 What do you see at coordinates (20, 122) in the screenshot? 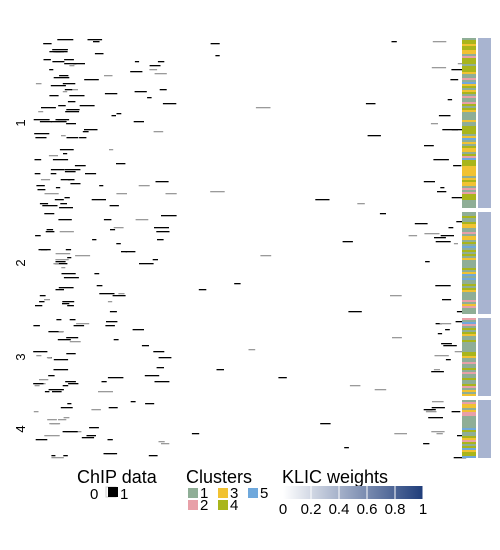
I see `row-group-label: 1` at bounding box center [20, 122].